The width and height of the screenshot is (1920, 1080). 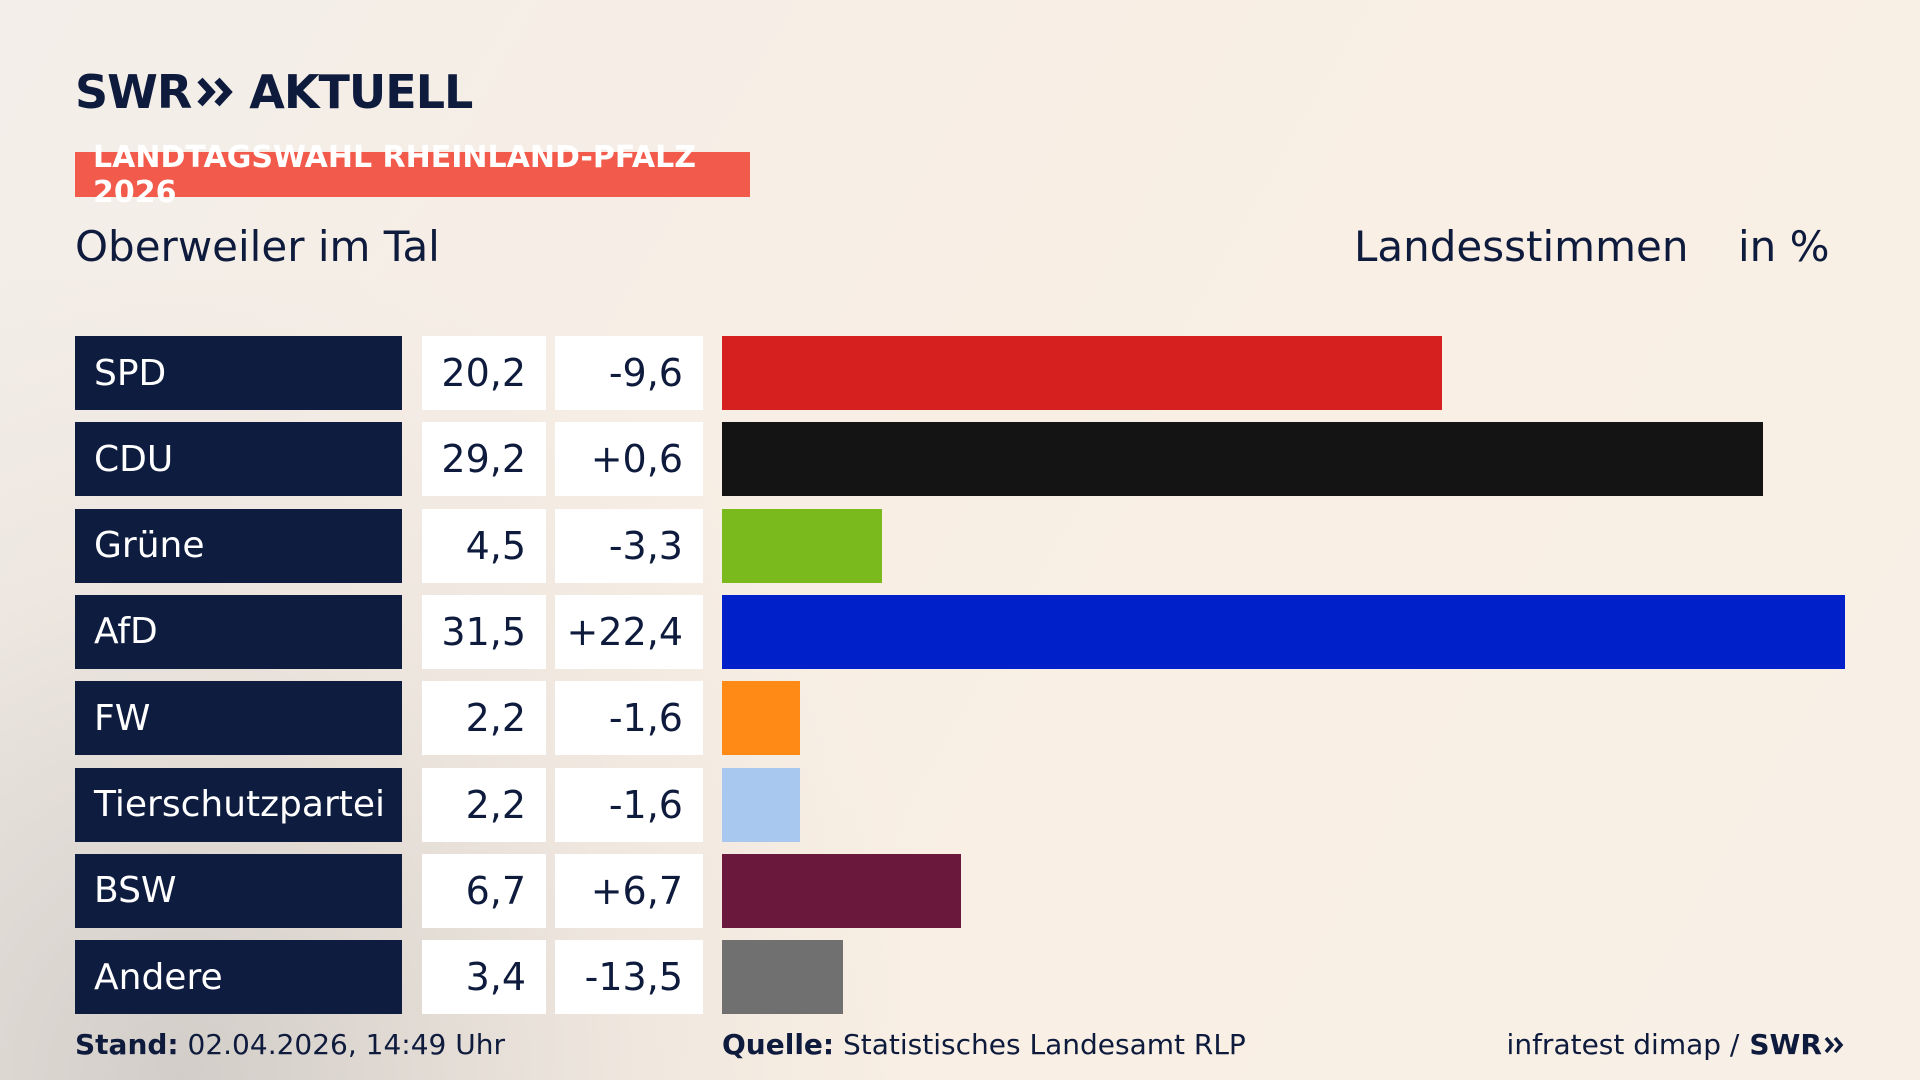 What do you see at coordinates (484, 631) in the screenshot?
I see `vote-share-value: 31,5` at bounding box center [484, 631].